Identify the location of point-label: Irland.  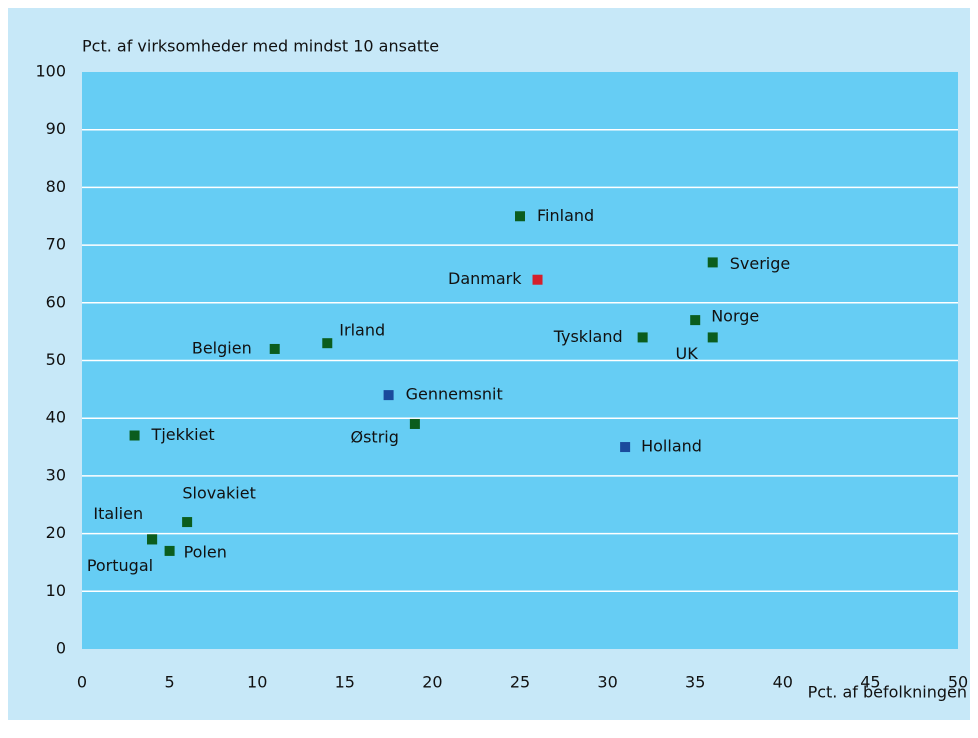
(362, 330).